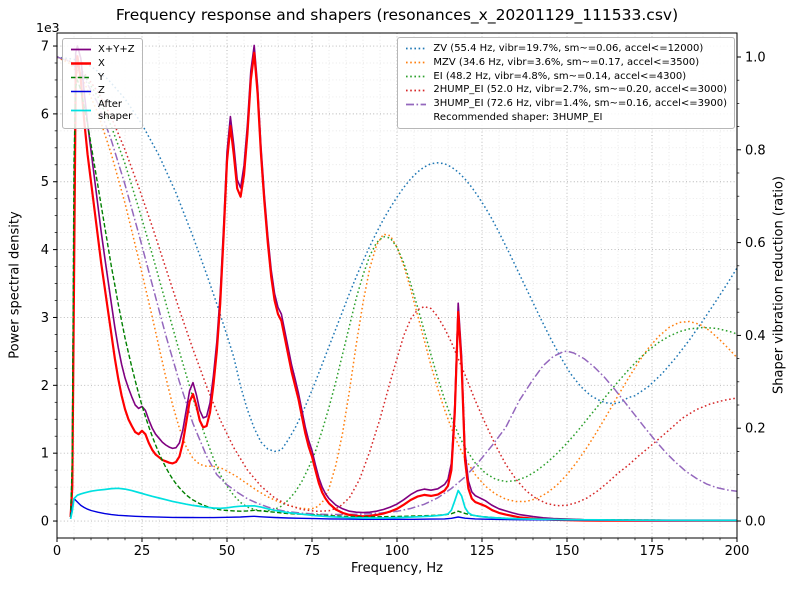 The width and height of the screenshot is (800, 600). Describe the element at coordinates (312, 551) in the screenshot. I see `x-tick-label: 75` at that location.